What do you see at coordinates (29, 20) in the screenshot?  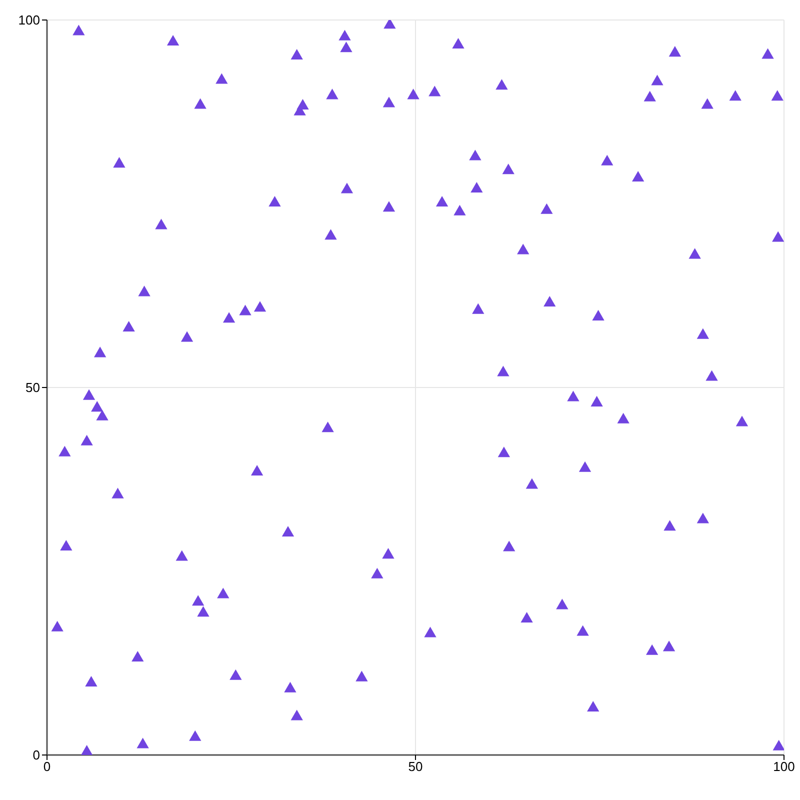 I see `y-tick-label: 100` at bounding box center [29, 20].